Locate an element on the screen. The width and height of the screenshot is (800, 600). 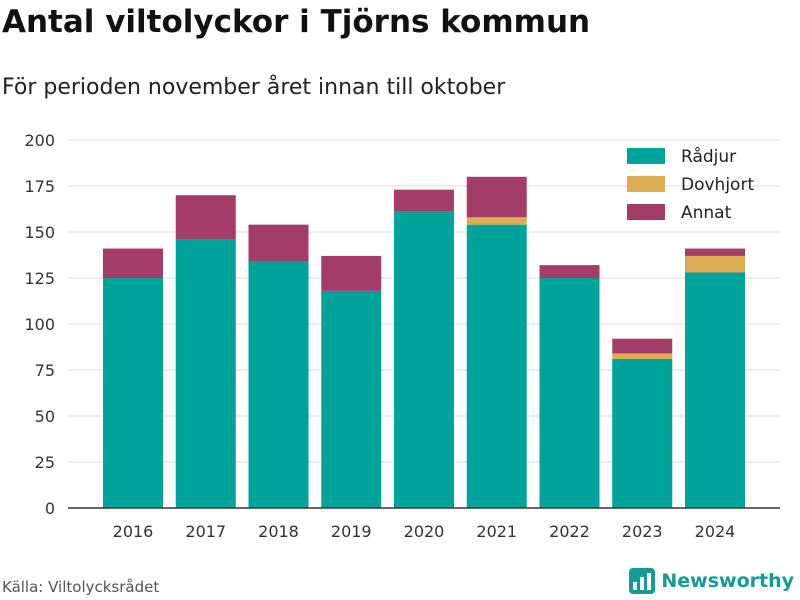
y-tick-label: 125 is located at coordinates (39, 278).